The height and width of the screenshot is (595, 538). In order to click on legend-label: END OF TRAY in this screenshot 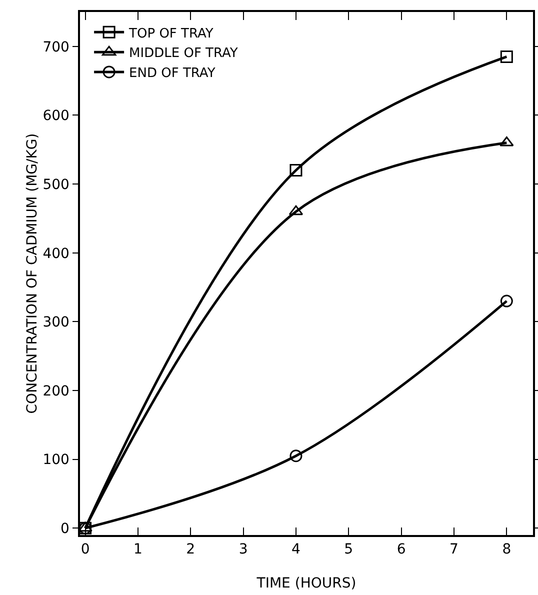, I will do `click(172, 74)`.